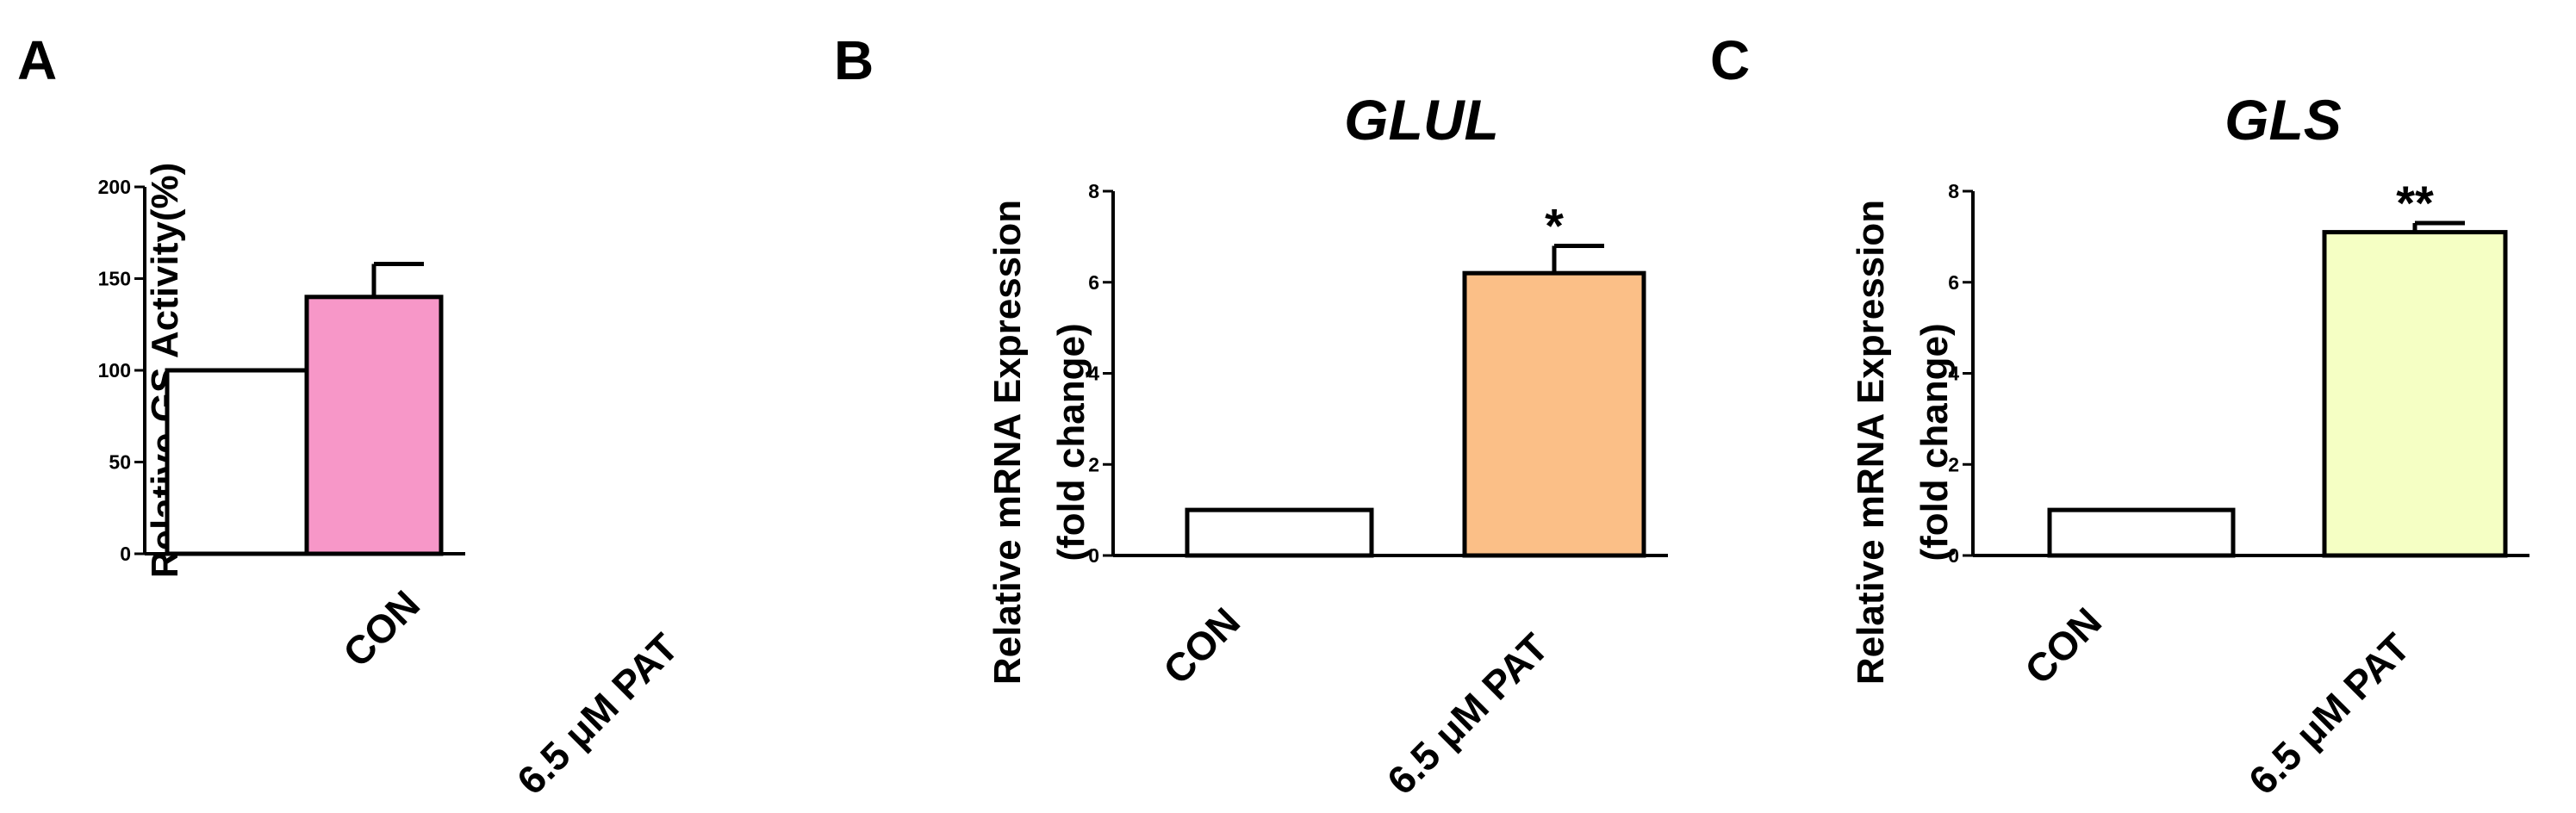 This screenshot has height=813, width=2576. What do you see at coordinates (854, 60) in the screenshot?
I see `panel-letter: B` at bounding box center [854, 60].